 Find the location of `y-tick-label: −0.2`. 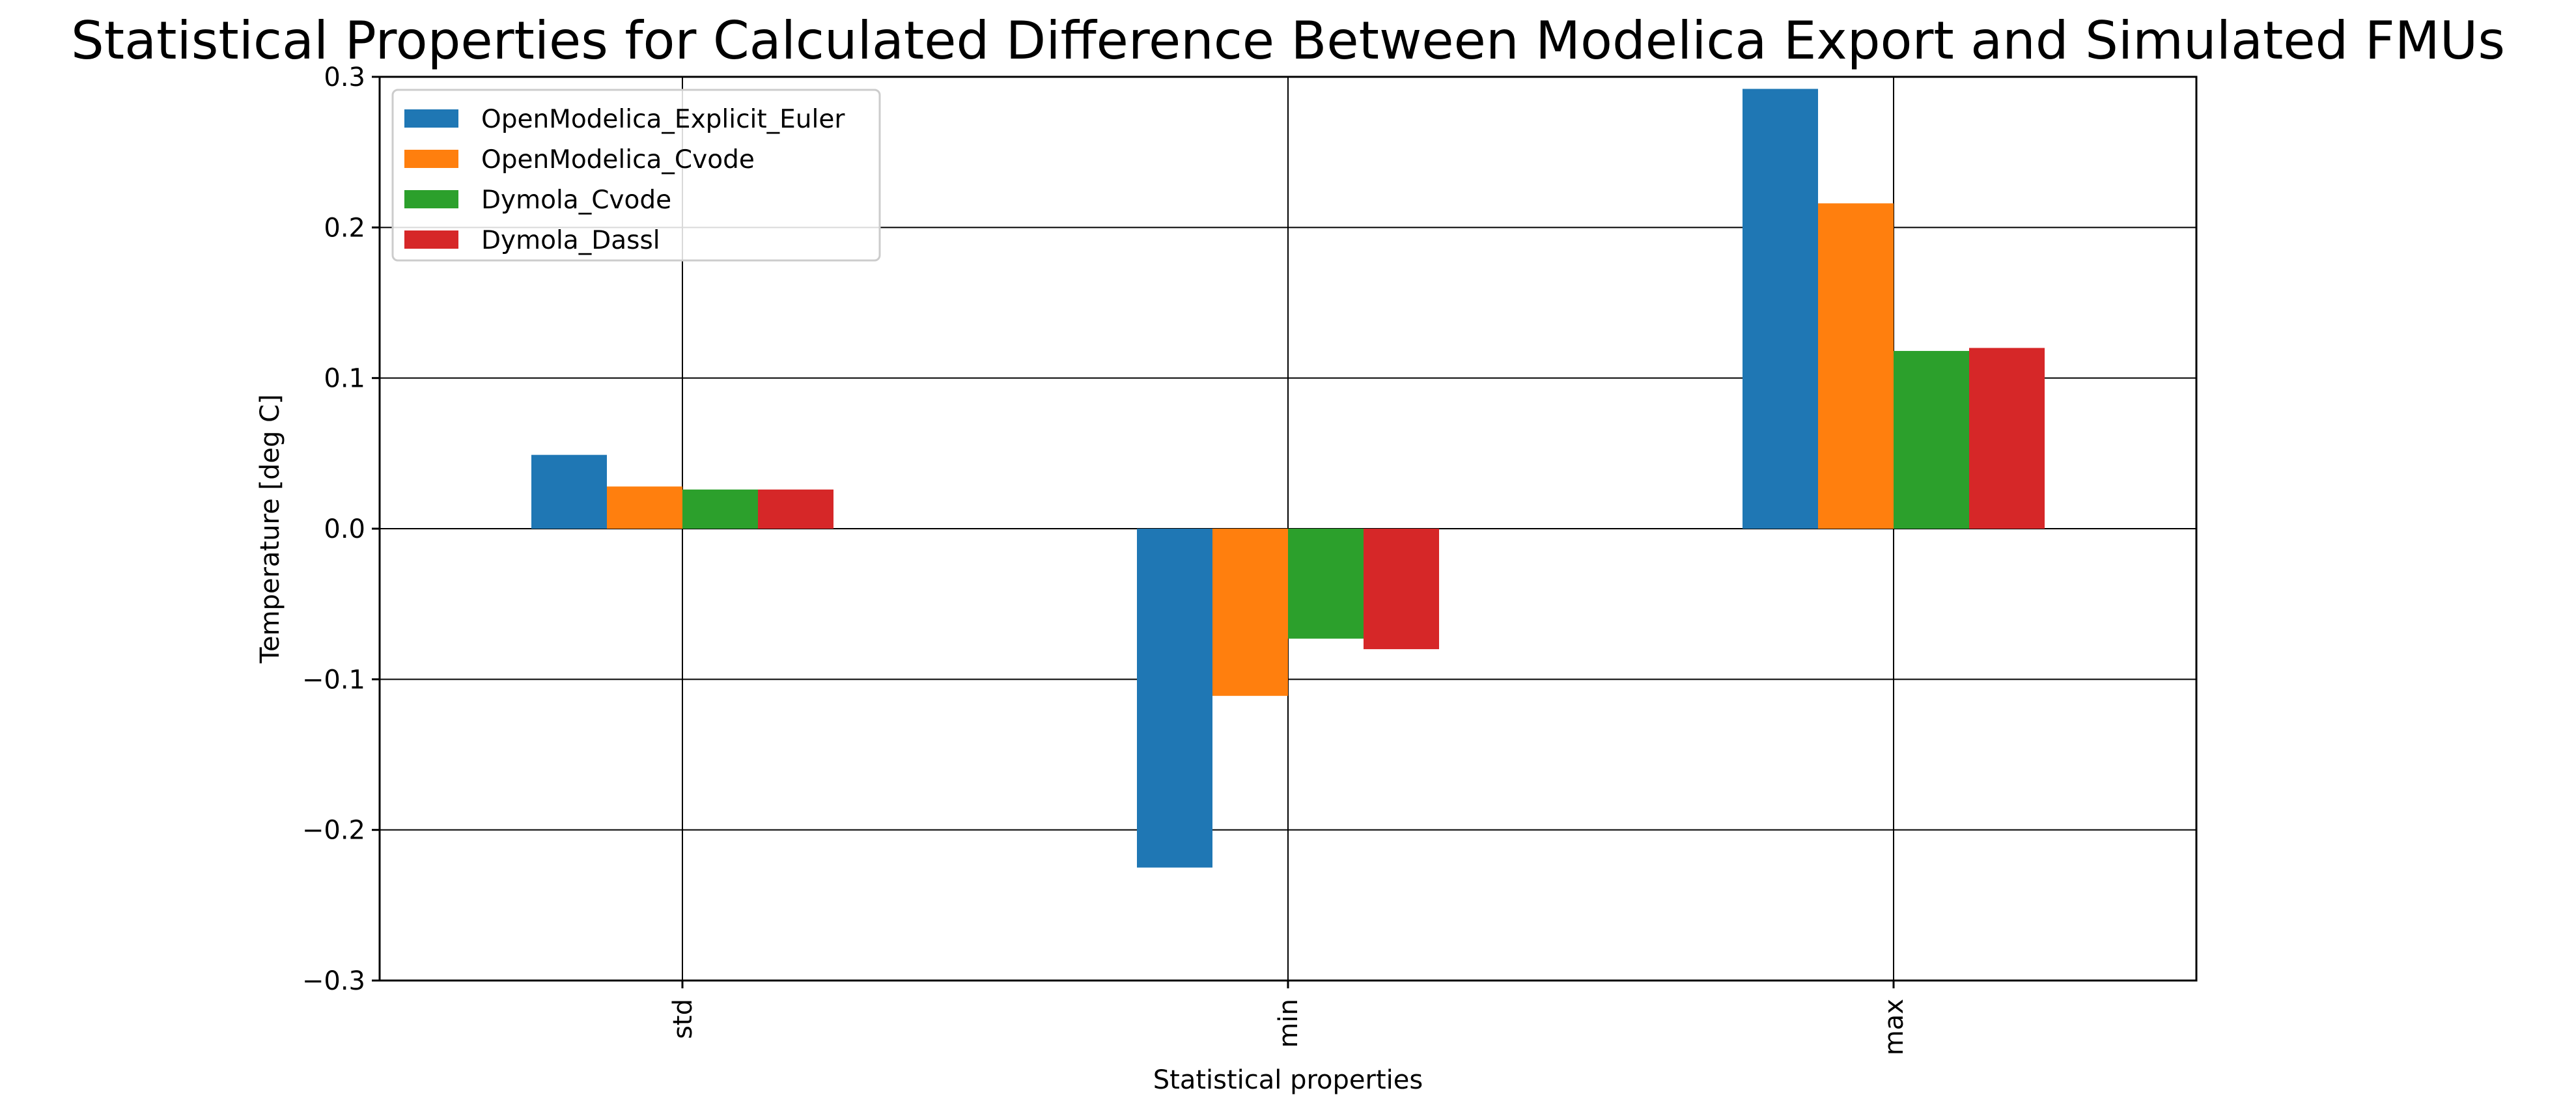

y-tick-label: −0.2 is located at coordinates (334, 831).